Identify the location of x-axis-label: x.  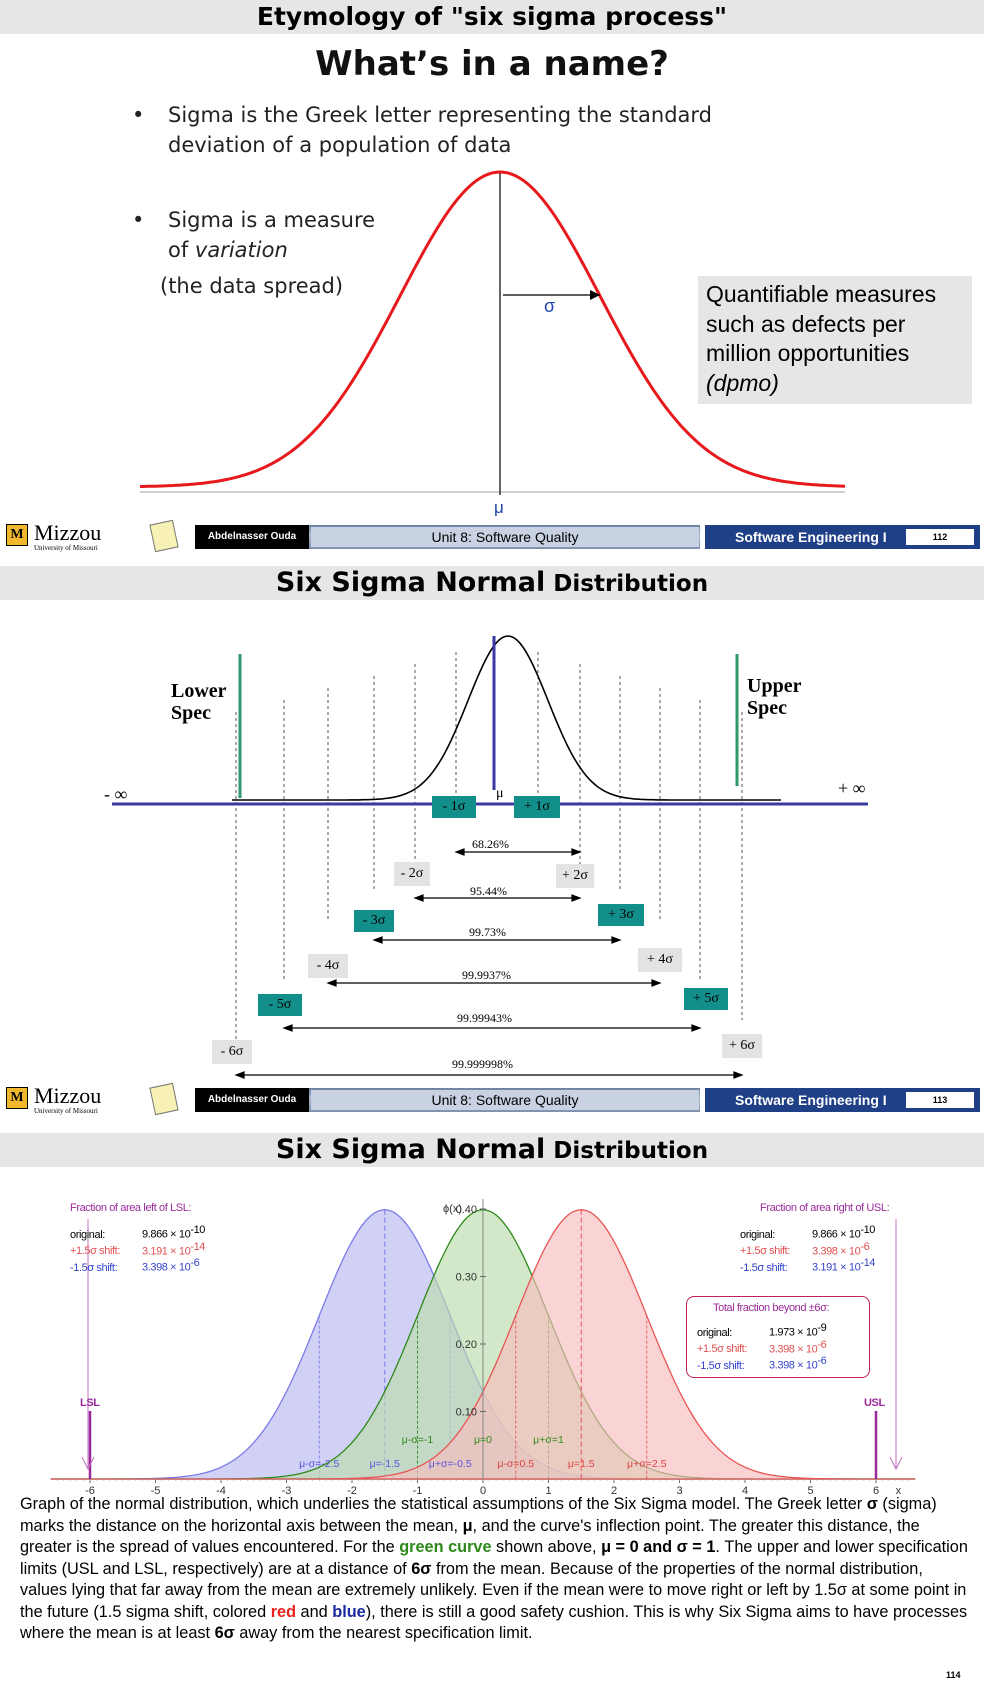
(899, 1489).